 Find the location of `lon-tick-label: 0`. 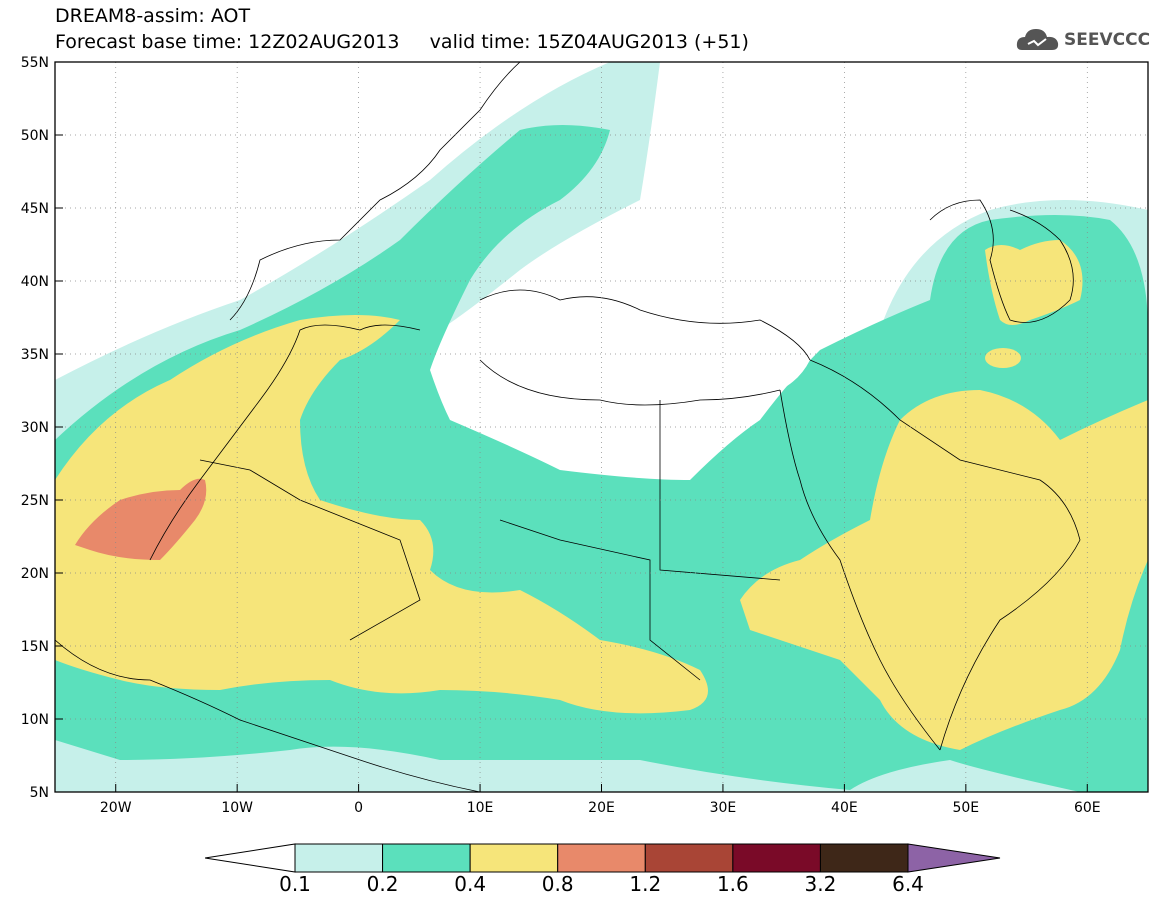

lon-tick-label: 0 is located at coordinates (358, 808).